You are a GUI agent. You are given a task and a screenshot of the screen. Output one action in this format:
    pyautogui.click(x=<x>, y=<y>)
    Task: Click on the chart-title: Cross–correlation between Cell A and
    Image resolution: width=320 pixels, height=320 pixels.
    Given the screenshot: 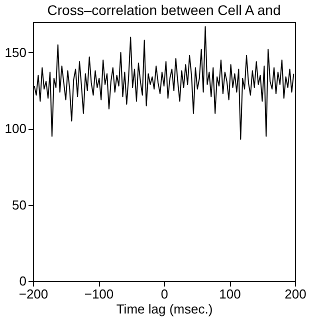 What is the action you would take?
    pyautogui.click(x=164, y=10)
    